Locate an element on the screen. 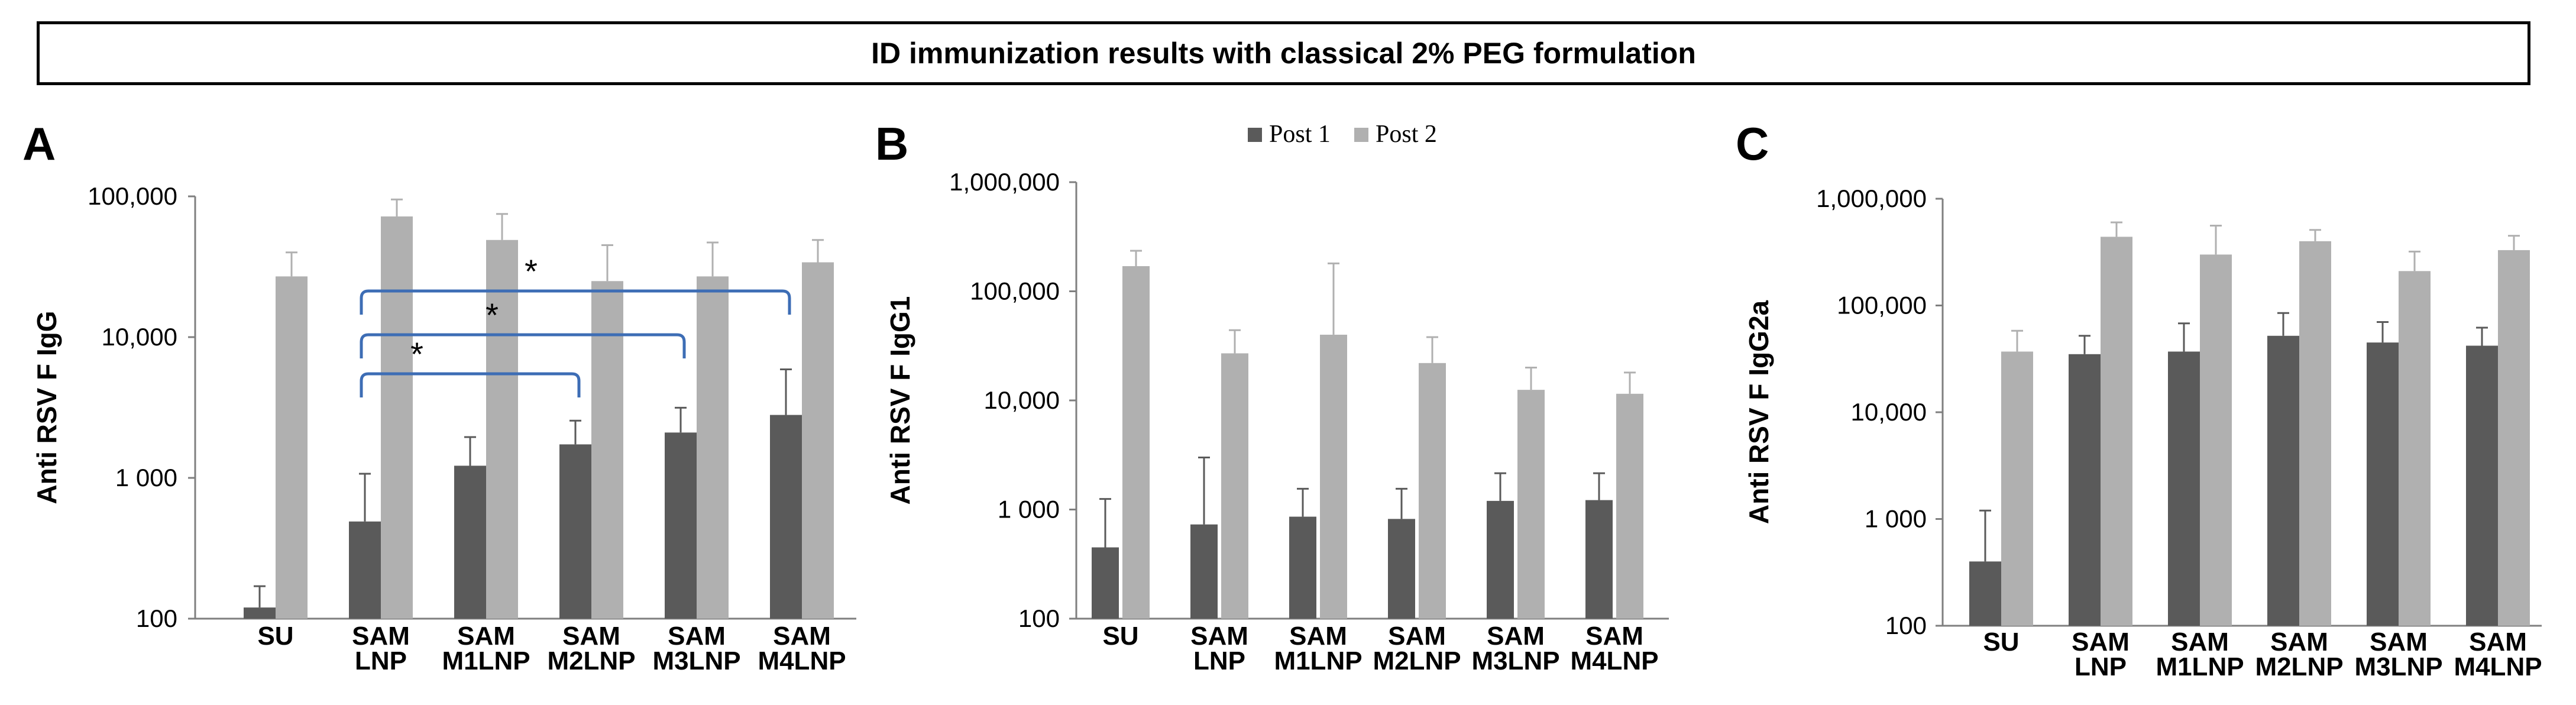  y-axis-label-b: Anti RSV F IgG1 is located at coordinates (900, 400).